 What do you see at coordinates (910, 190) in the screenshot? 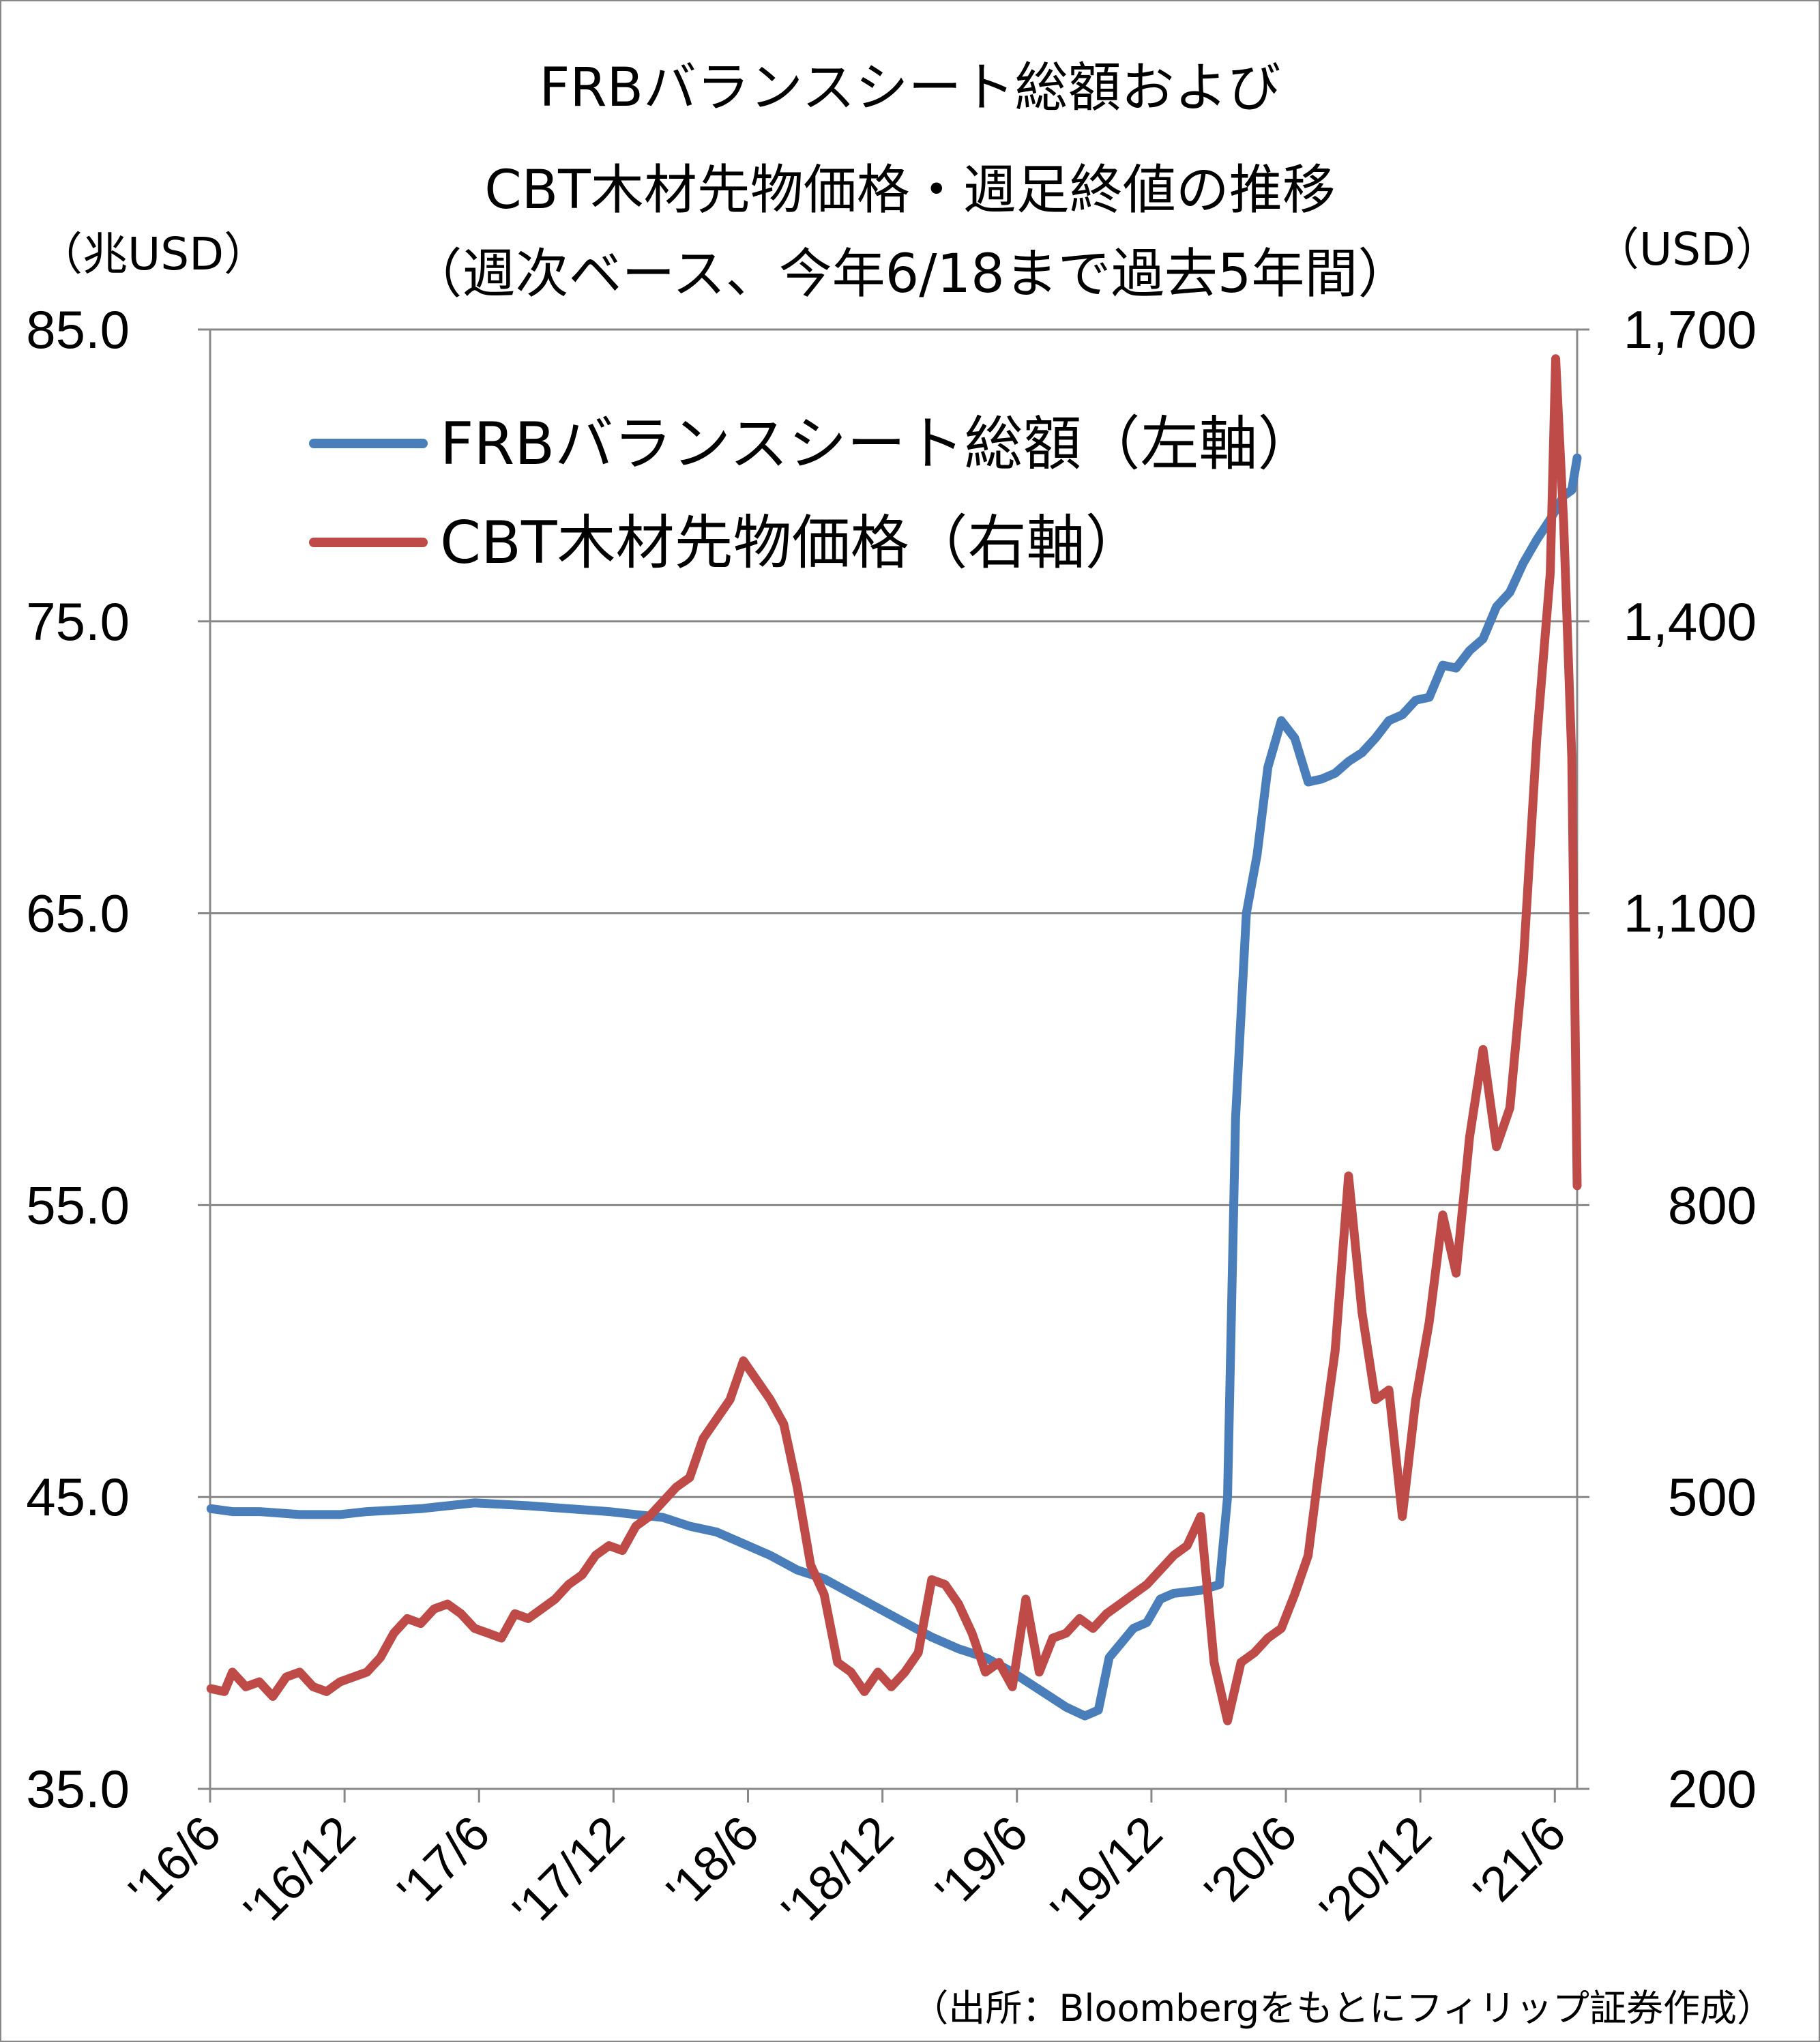
I see `chart-title-line-2: CBT木材先物価格・週足終値の推移` at bounding box center [910, 190].